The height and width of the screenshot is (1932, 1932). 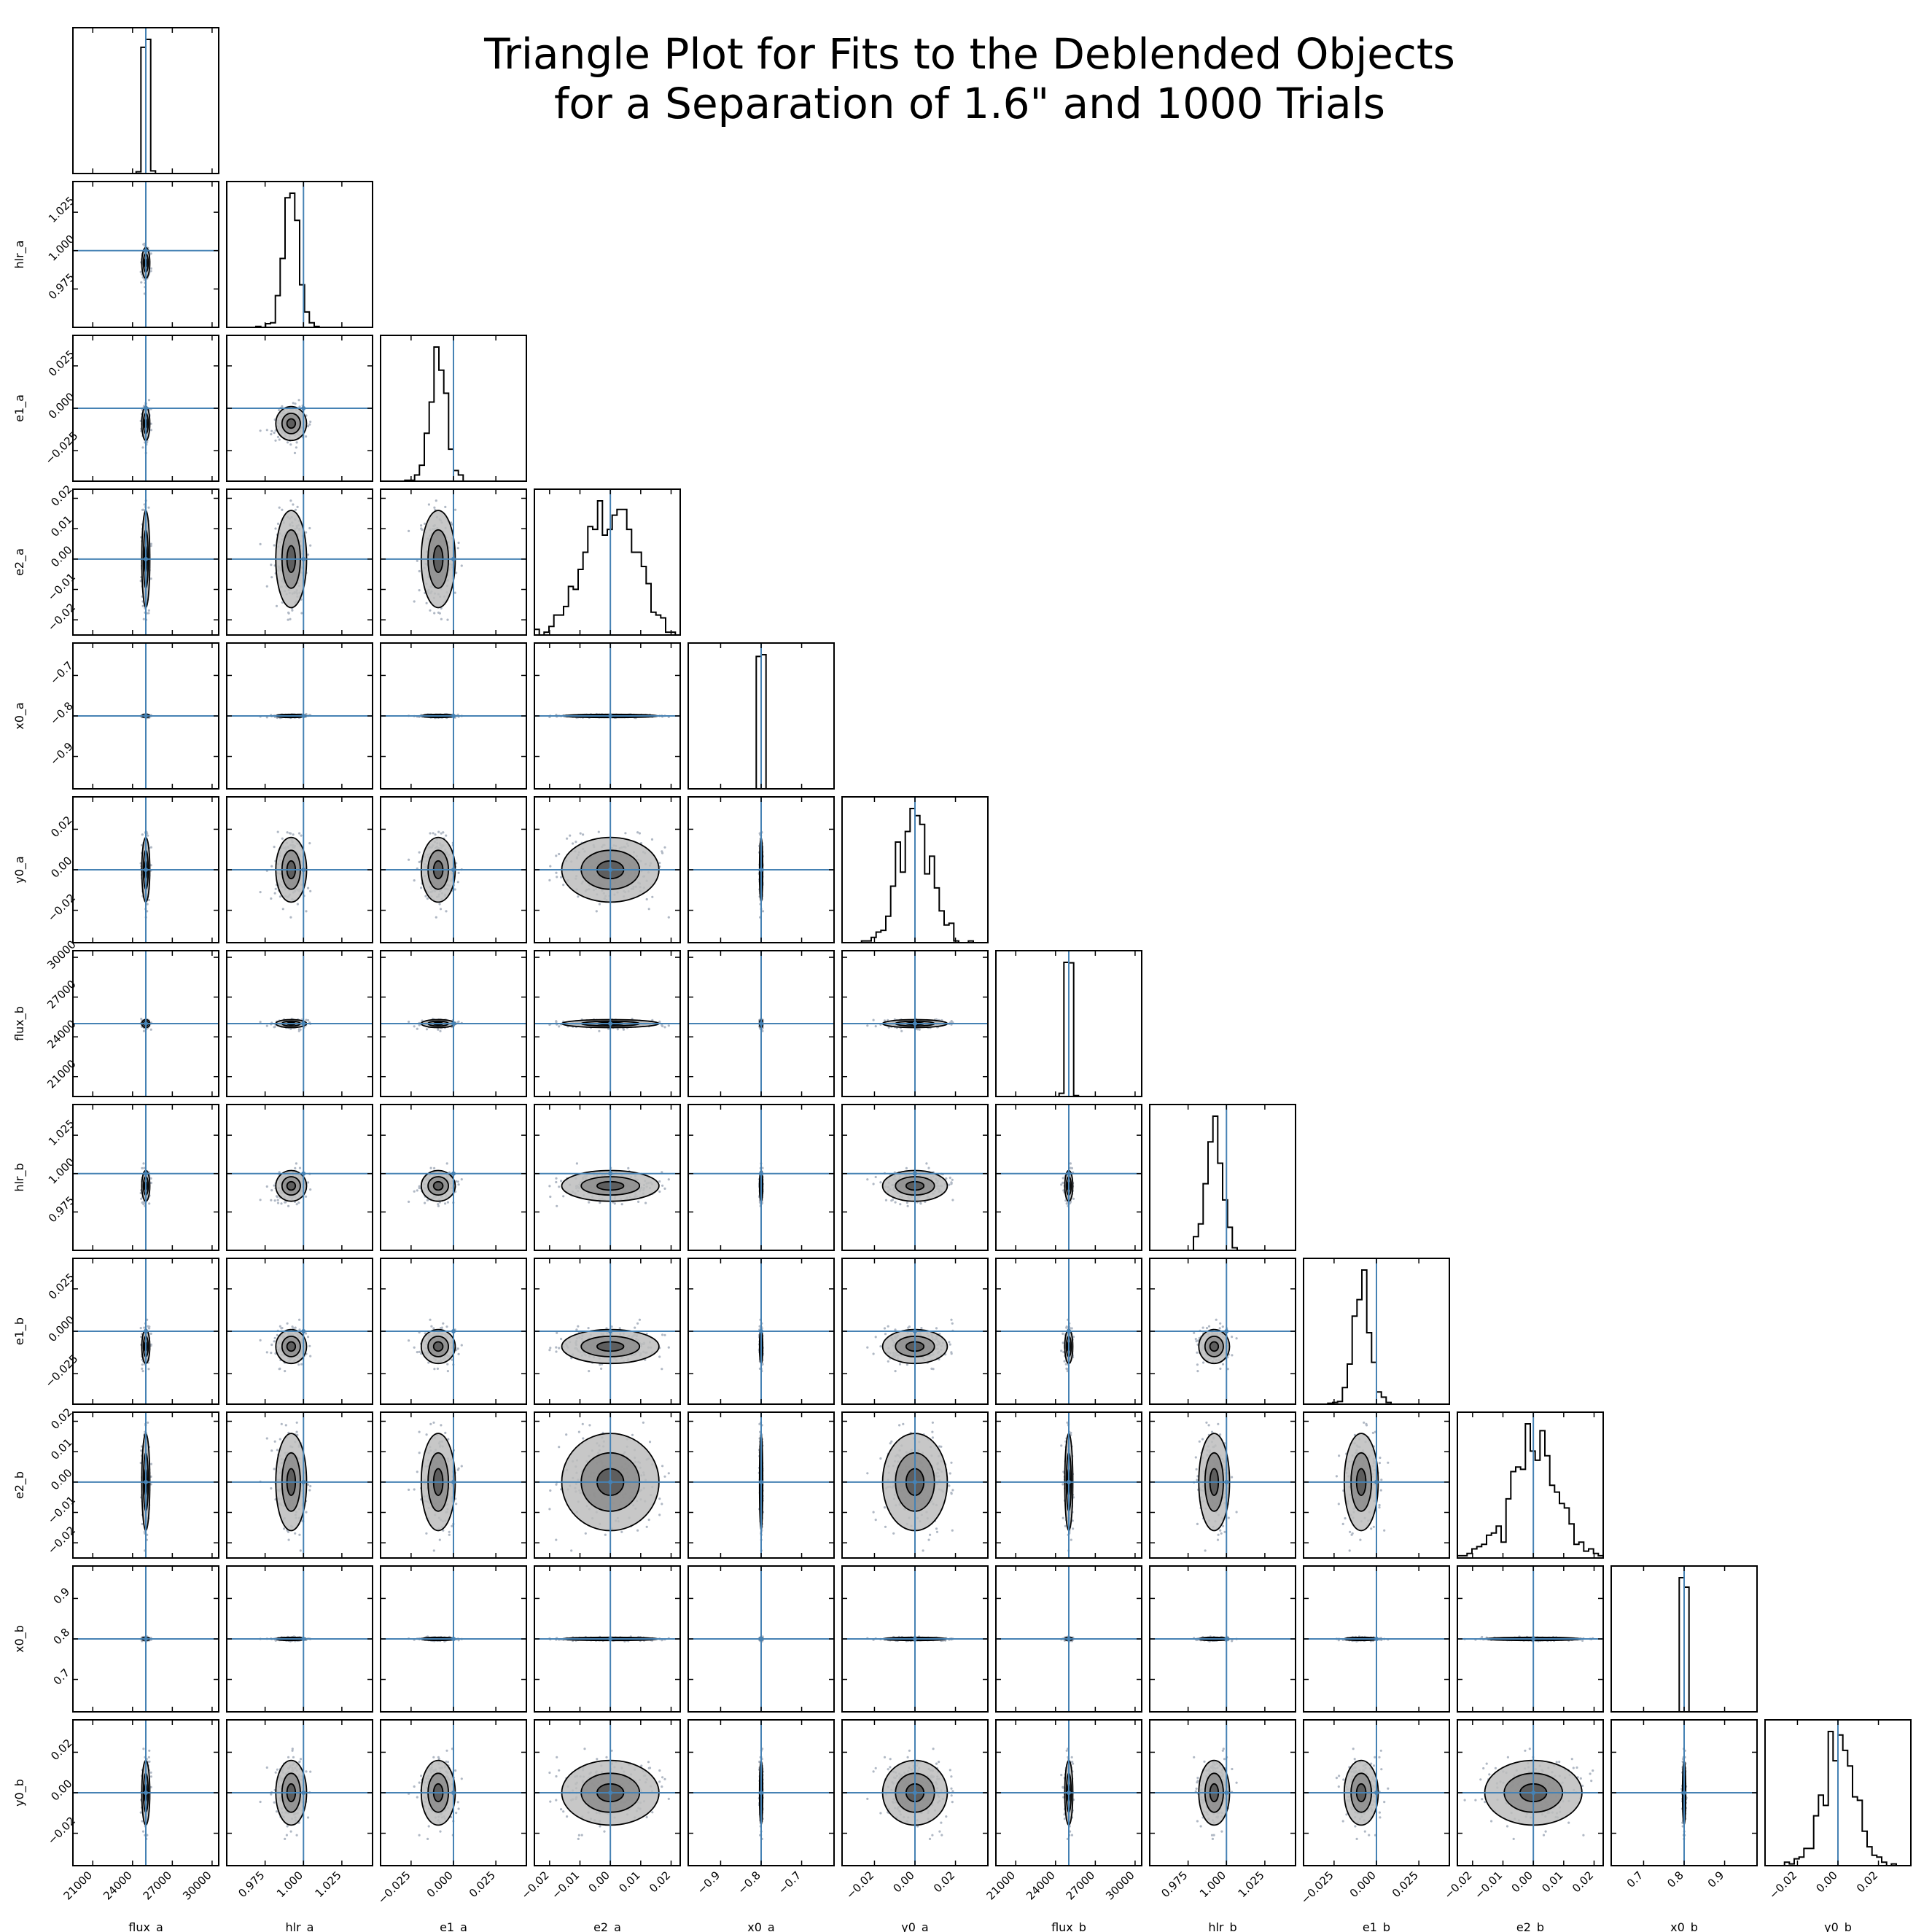 What do you see at coordinates (133, 716) in the screenshot?
I see `panel-x0_a-vs-flux_a: −0.9−0.8−0.7` at bounding box center [133, 716].